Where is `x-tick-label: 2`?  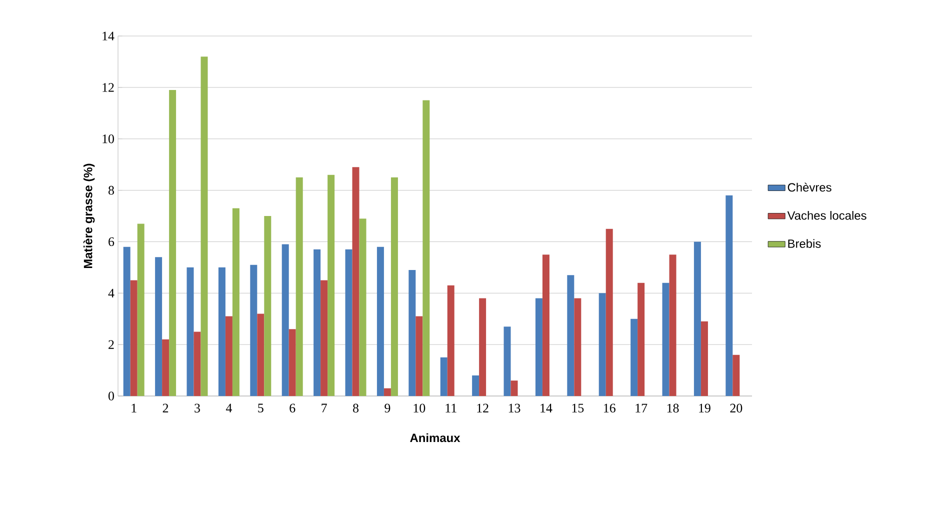 x-tick-label: 2 is located at coordinates (165, 408).